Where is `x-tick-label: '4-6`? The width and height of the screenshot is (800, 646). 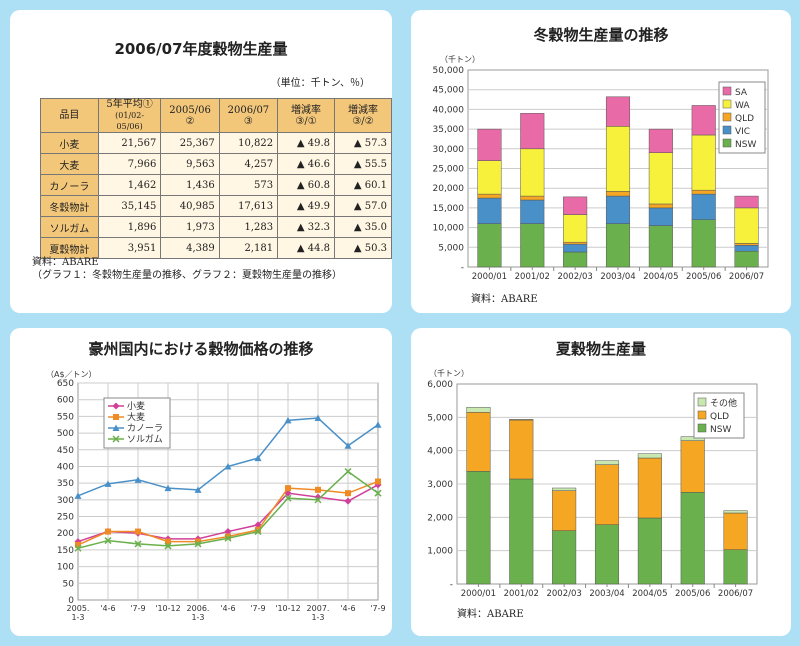
x-tick-label: '4-6 is located at coordinates (107, 608).